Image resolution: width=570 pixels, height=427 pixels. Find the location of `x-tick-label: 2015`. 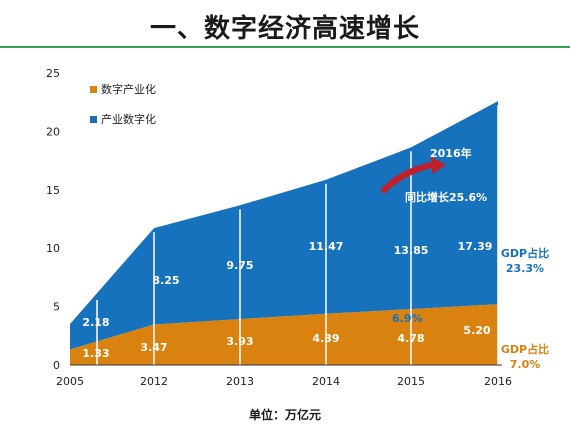

x-tick-label: 2015 is located at coordinates (411, 381).